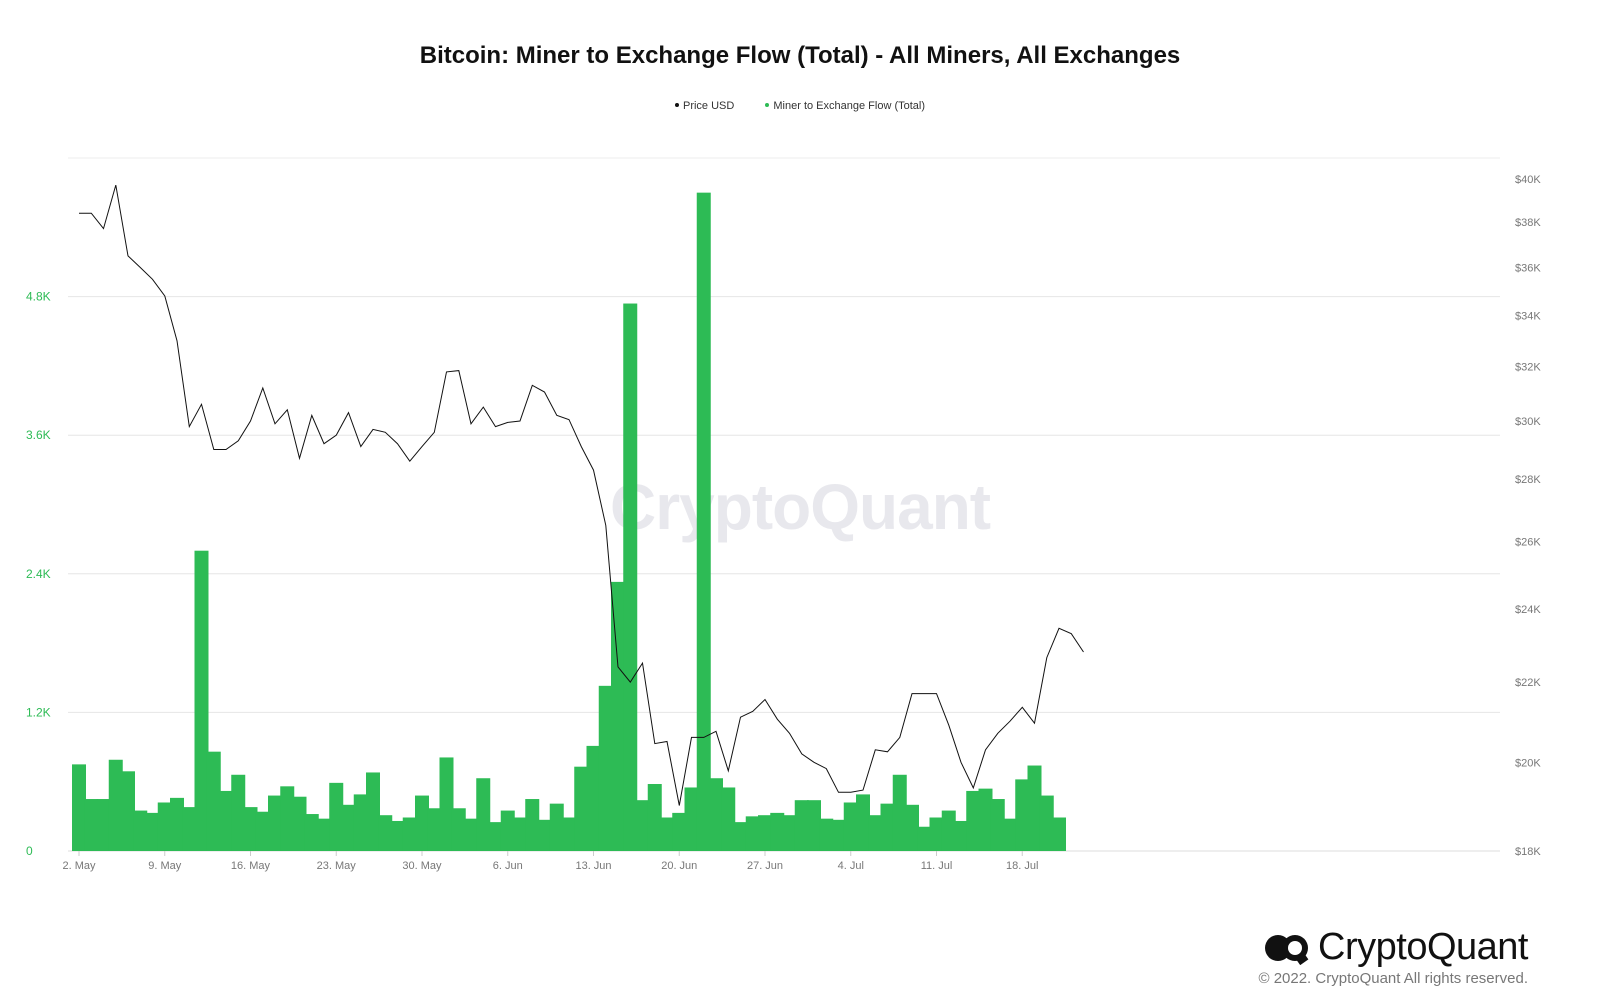 The height and width of the screenshot is (1008, 1600). I want to click on x-tick-label: 13. Jun, so click(593, 866).